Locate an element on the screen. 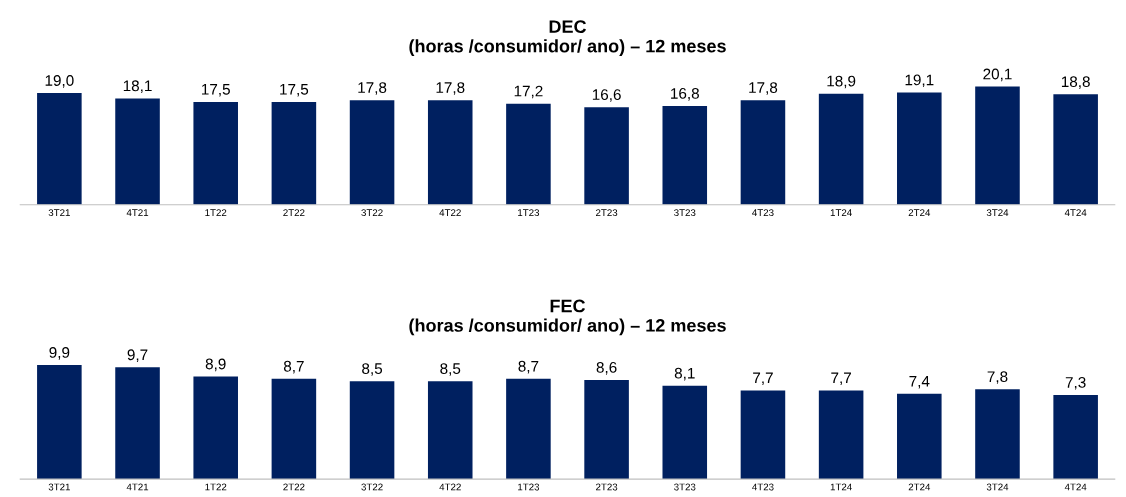 The width and height of the screenshot is (1126, 497). data-label: 7,8 is located at coordinates (997, 377).